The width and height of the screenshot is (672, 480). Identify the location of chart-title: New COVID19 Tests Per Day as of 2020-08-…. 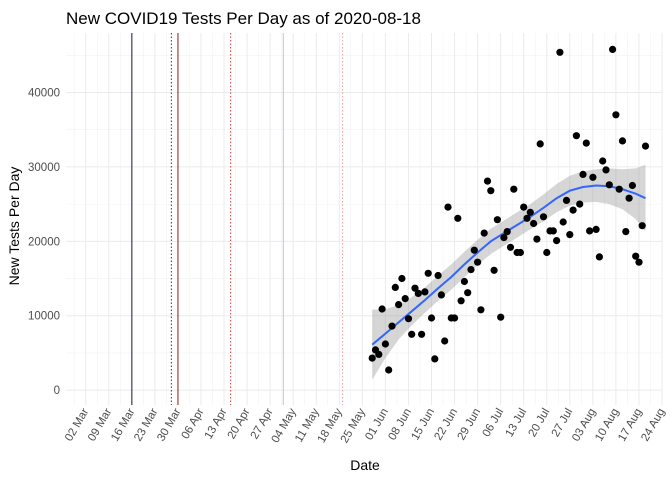
(243, 18).